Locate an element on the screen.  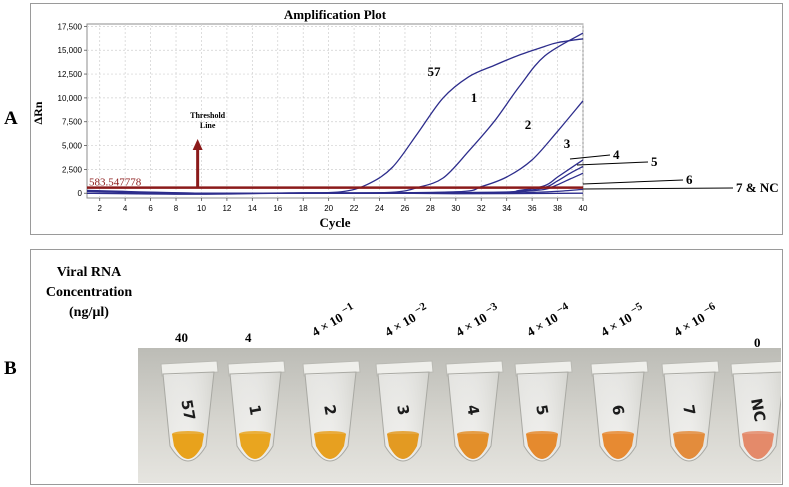
title-line-1: Viral RNA is located at coordinates (89, 272).